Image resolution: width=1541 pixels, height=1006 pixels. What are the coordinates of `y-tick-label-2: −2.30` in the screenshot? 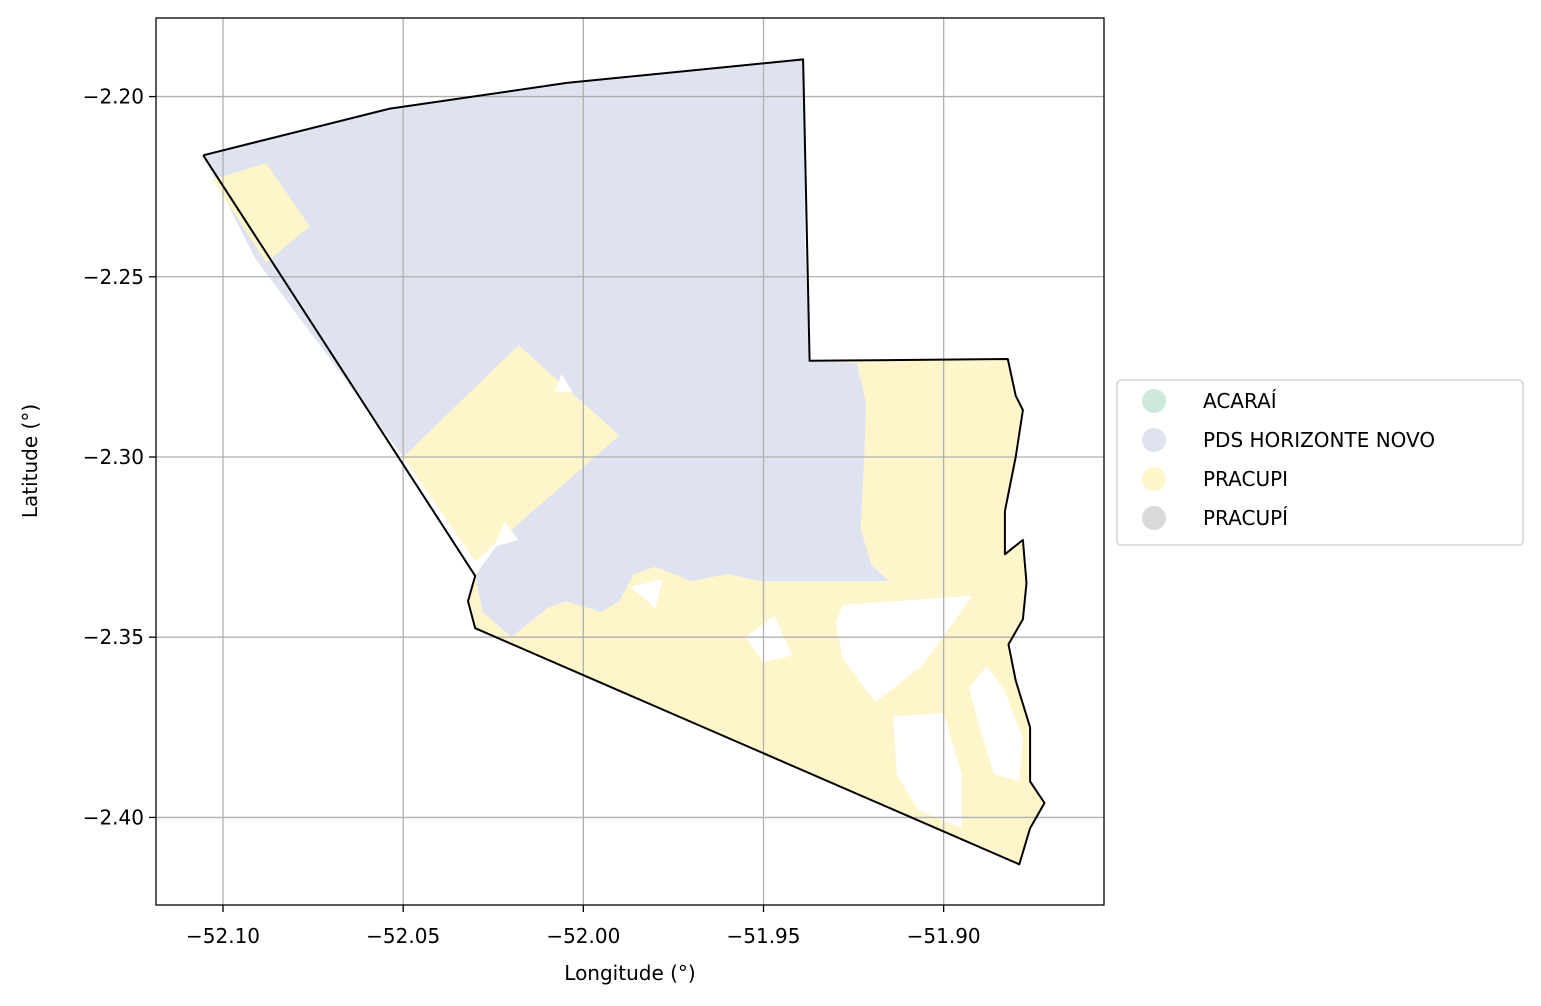 It's located at (113, 457).